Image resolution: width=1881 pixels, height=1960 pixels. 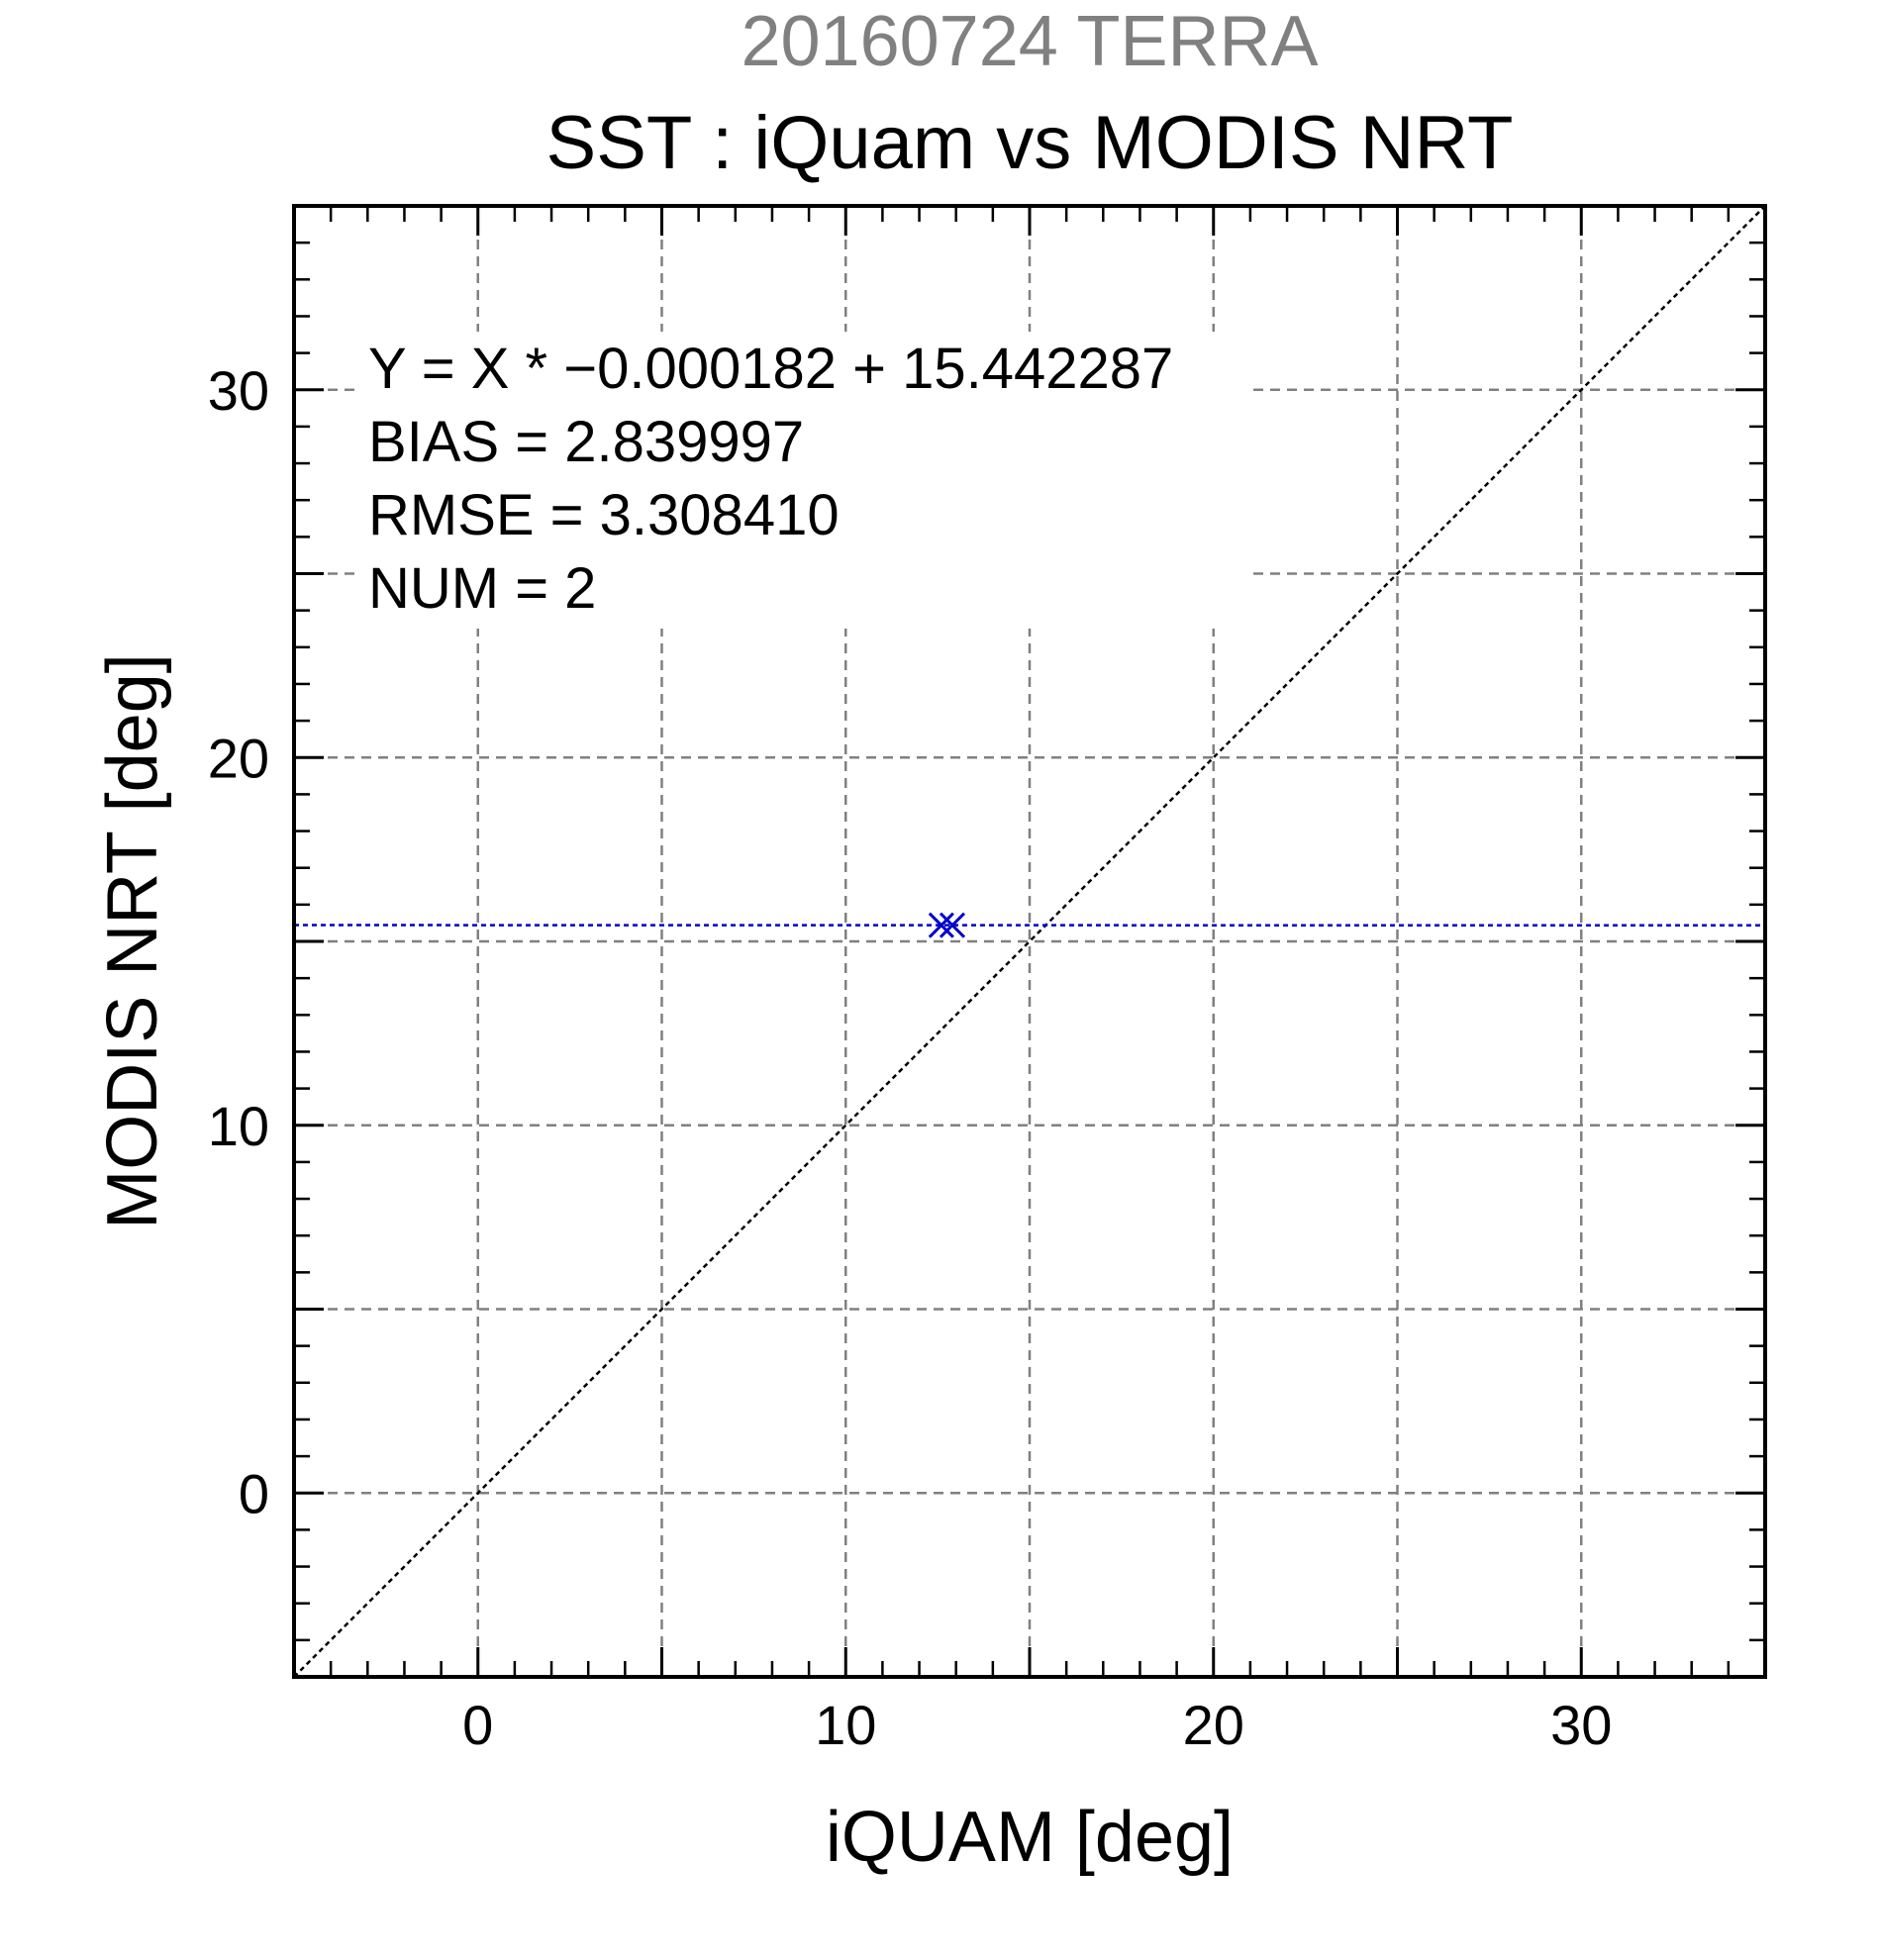 I want to click on num-value: NUM = 2, so click(x=482, y=588).